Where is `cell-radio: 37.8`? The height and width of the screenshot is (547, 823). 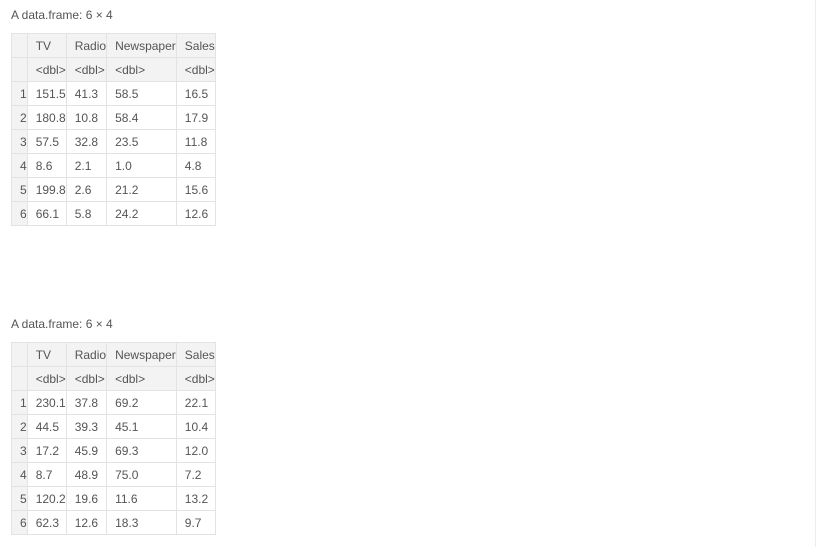 cell-radio: 37.8 is located at coordinates (86, 402).